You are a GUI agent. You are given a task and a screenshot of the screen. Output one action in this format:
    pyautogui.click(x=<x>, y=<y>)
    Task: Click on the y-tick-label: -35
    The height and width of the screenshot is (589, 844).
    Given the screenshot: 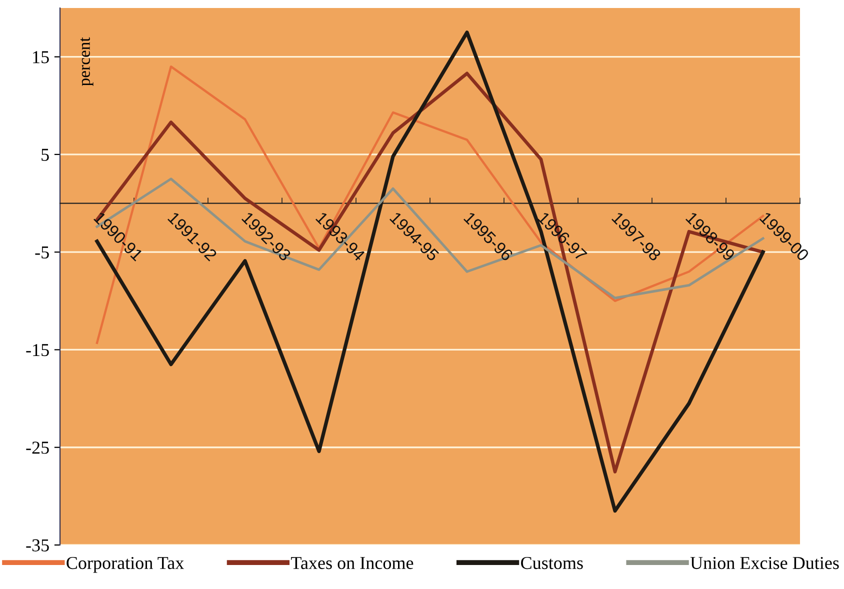 What is the action you would take?
    pyautogui.click(x=37, y=545)
    